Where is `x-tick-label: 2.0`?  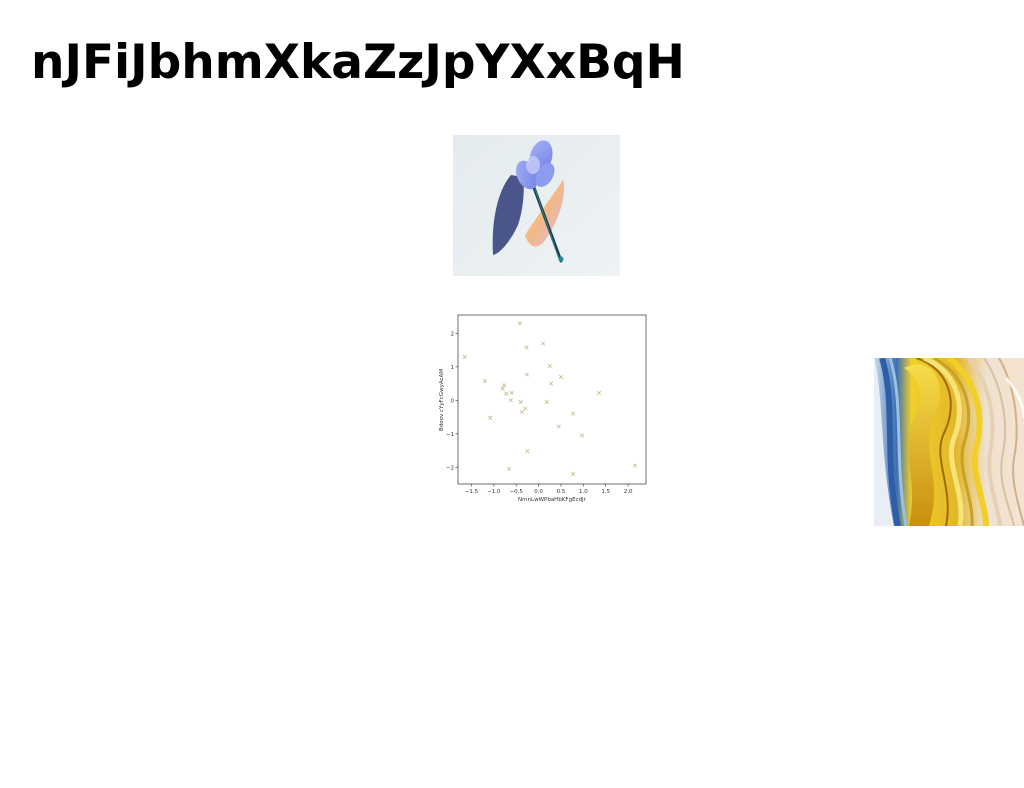
x-tick-label: 2.0 is located at coordinates (628, 492).